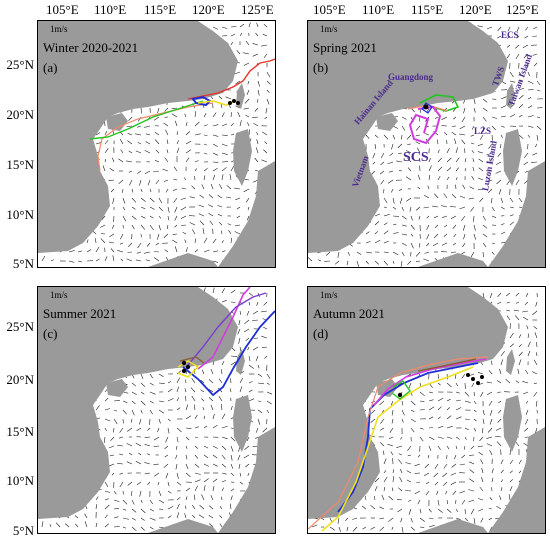 The image size is (550, 539). Describe the element at coordinates (320, 334) in the screenshot. I see `panel-label: (d)` at that location.